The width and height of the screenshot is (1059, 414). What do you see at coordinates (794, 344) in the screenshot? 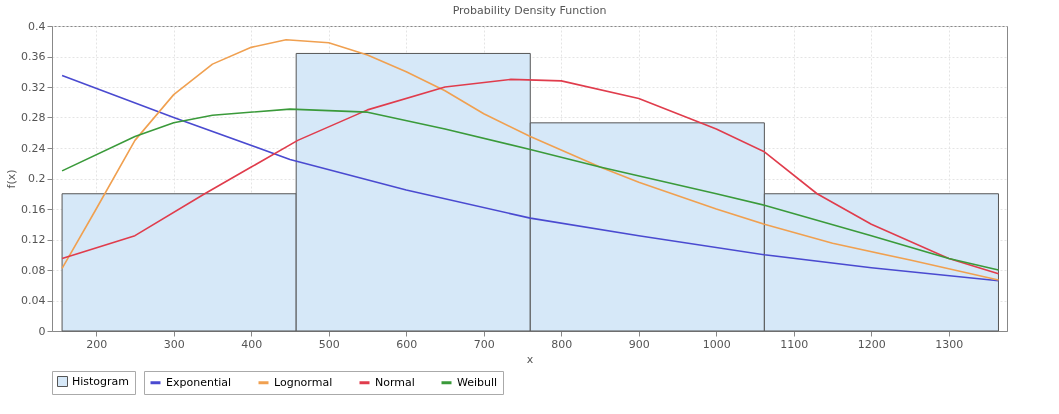
I see `x-tick-label: 1100` at bounding box center [794, 344].